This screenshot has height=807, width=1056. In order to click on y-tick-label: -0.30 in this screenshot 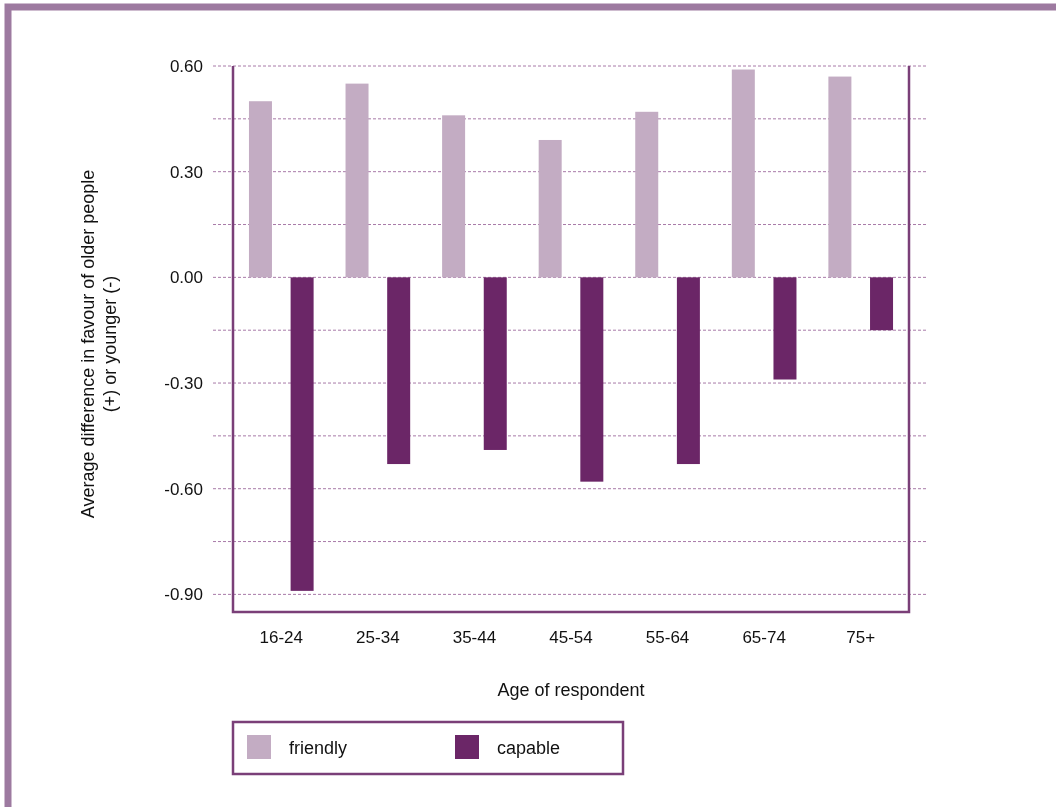, I will do `click(183, 384)`.